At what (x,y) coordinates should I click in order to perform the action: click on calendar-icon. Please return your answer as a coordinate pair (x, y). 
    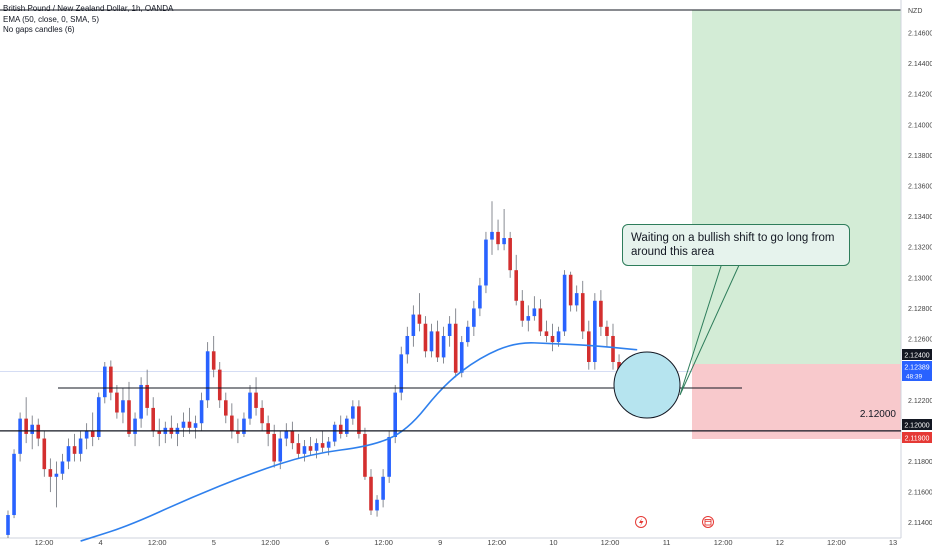
    Looking at the image, I should click on (708, 522).